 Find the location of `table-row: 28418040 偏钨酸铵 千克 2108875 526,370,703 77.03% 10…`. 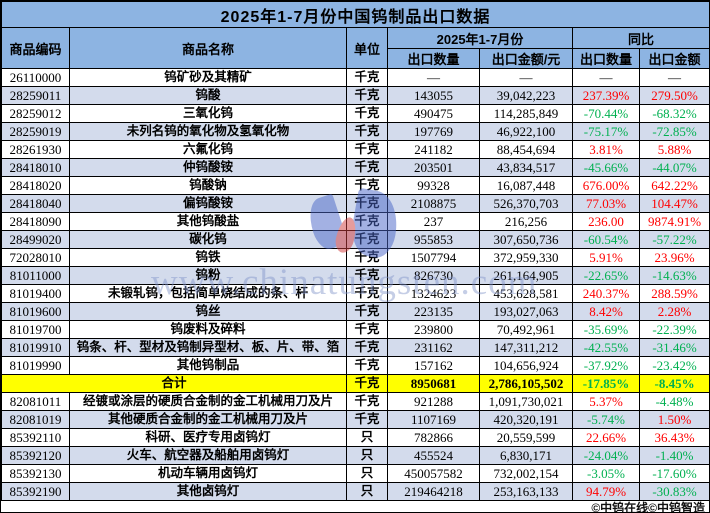

table-row: 28418040 偏钨酸铵 千克 2108875 526,370,703 77.03% 10… is located at coordinates (355, 203).